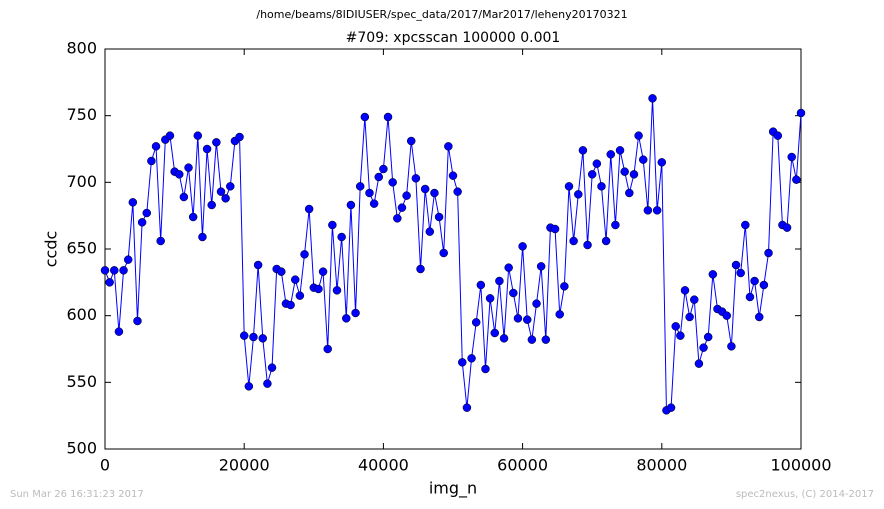 The image size is (884, 509). I want to click on x-axis-label: img_n, so click(453, 489).